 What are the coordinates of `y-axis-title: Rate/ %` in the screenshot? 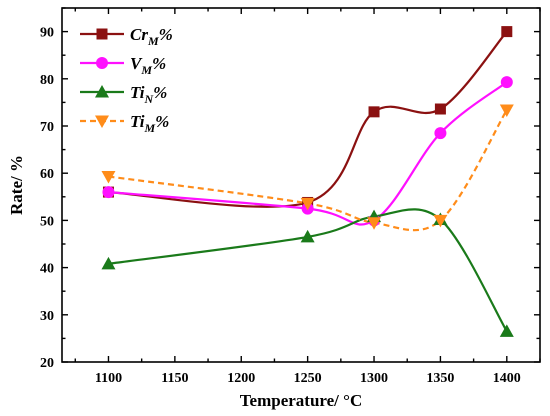 It's located at (16, 185).